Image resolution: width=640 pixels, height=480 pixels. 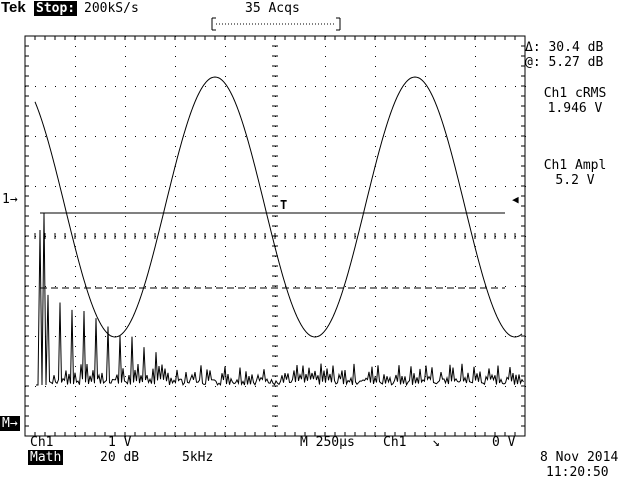 I want to click on run-state: Stop:, so click(x=56, y=8).